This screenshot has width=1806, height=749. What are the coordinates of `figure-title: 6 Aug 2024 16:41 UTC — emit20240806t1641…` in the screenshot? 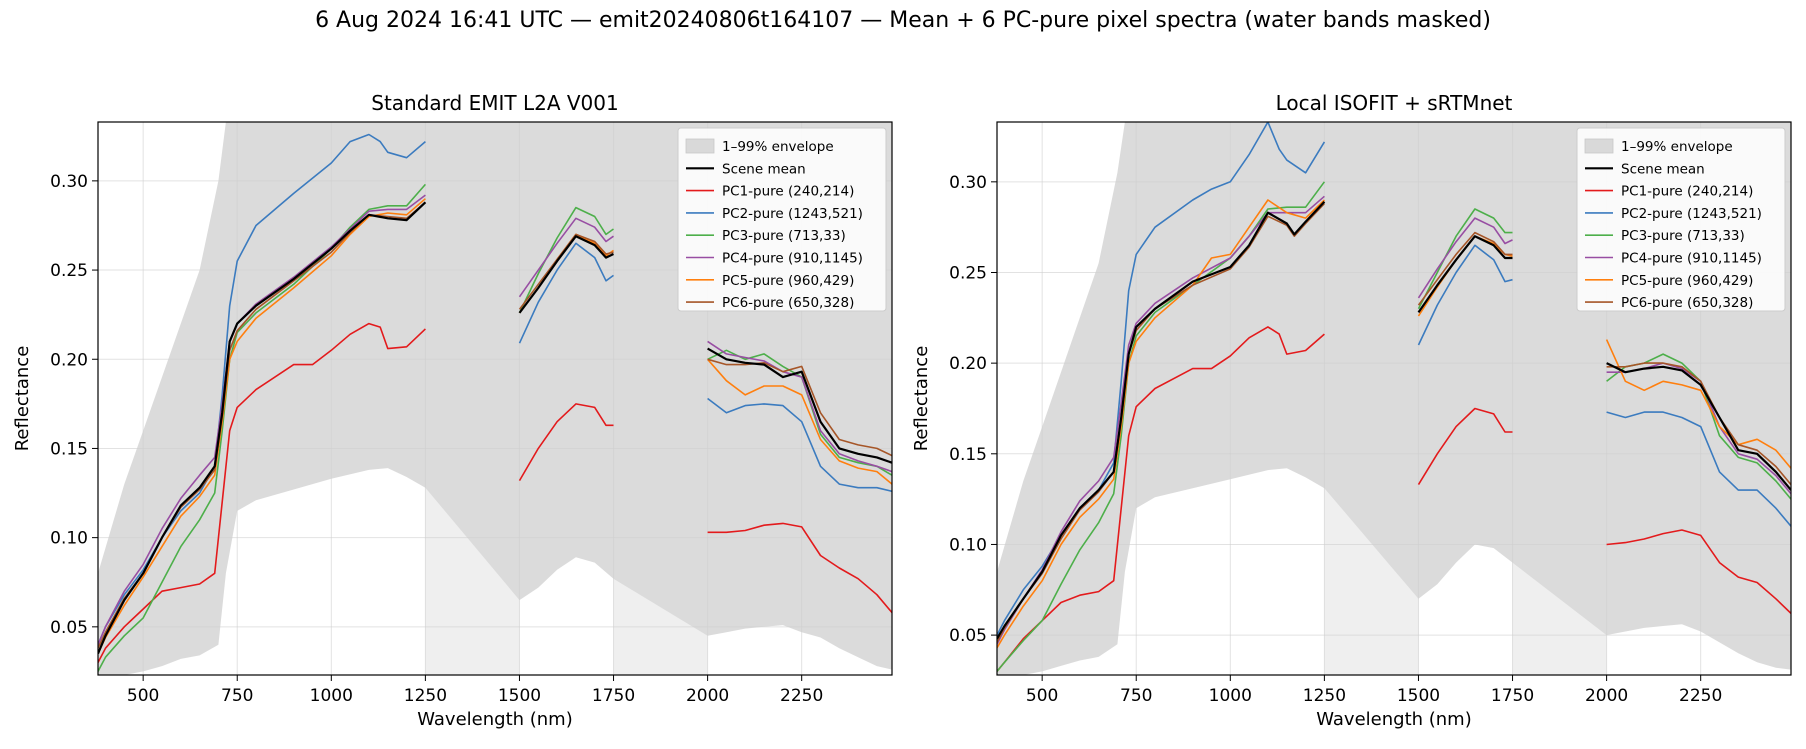 It's located at (903, 20).